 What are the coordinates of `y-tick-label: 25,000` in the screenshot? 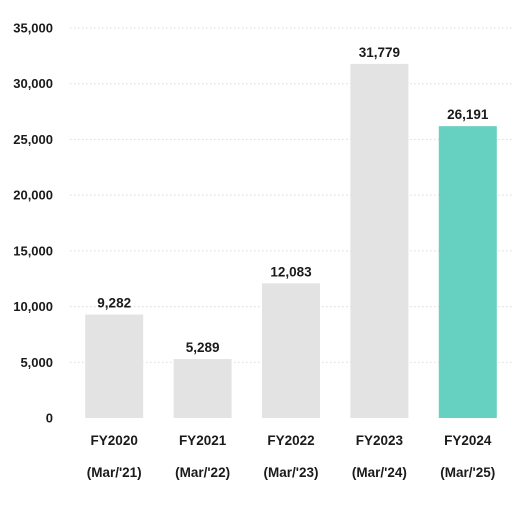 It's located at (33, 139).